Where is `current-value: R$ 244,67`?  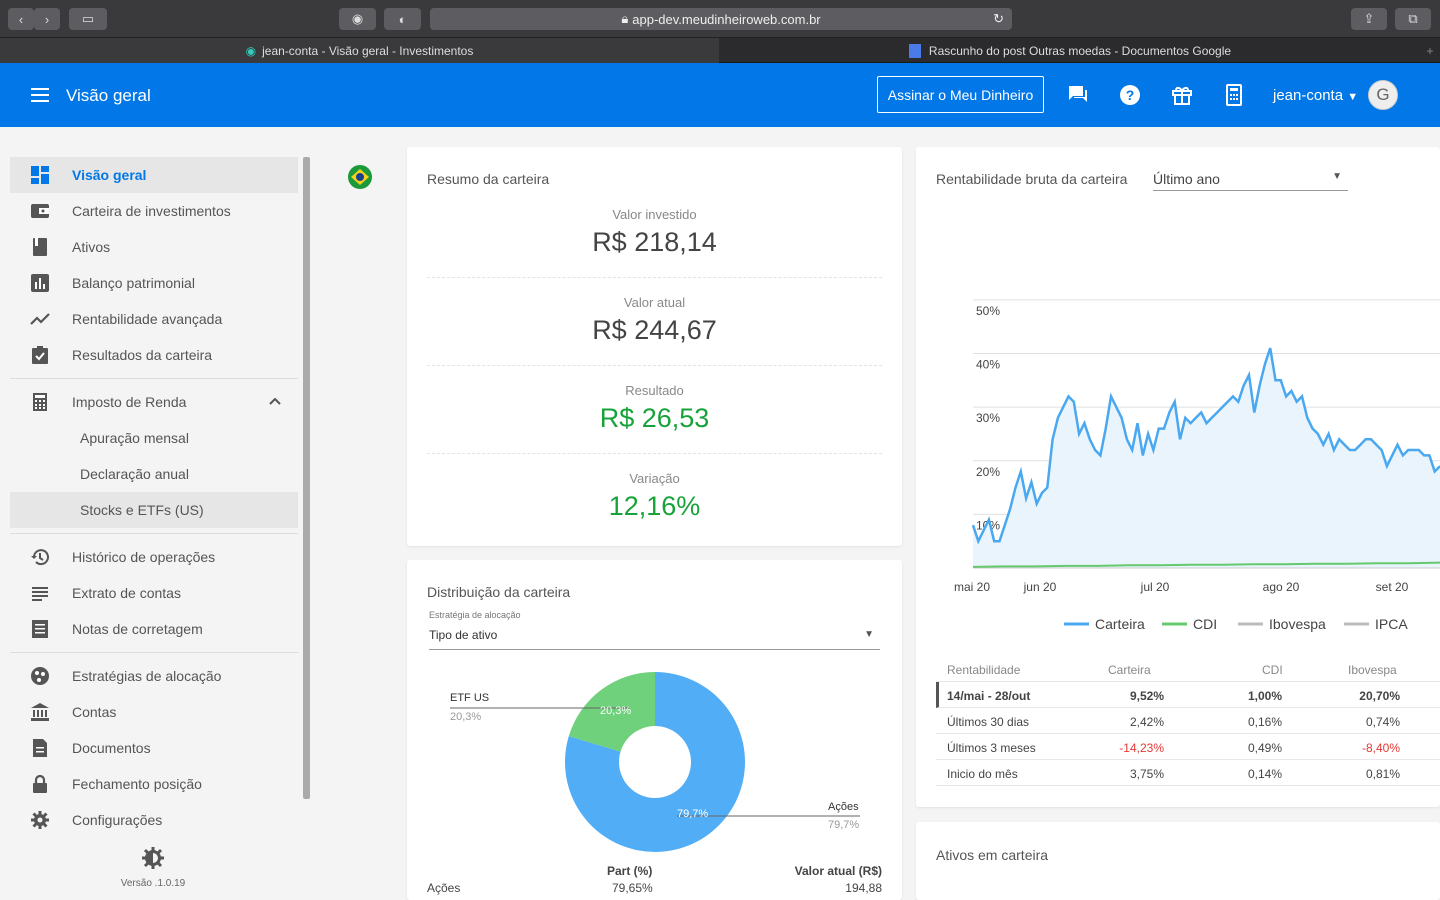 current-value: R$ 244,67 is located at coordinates (654, 330).